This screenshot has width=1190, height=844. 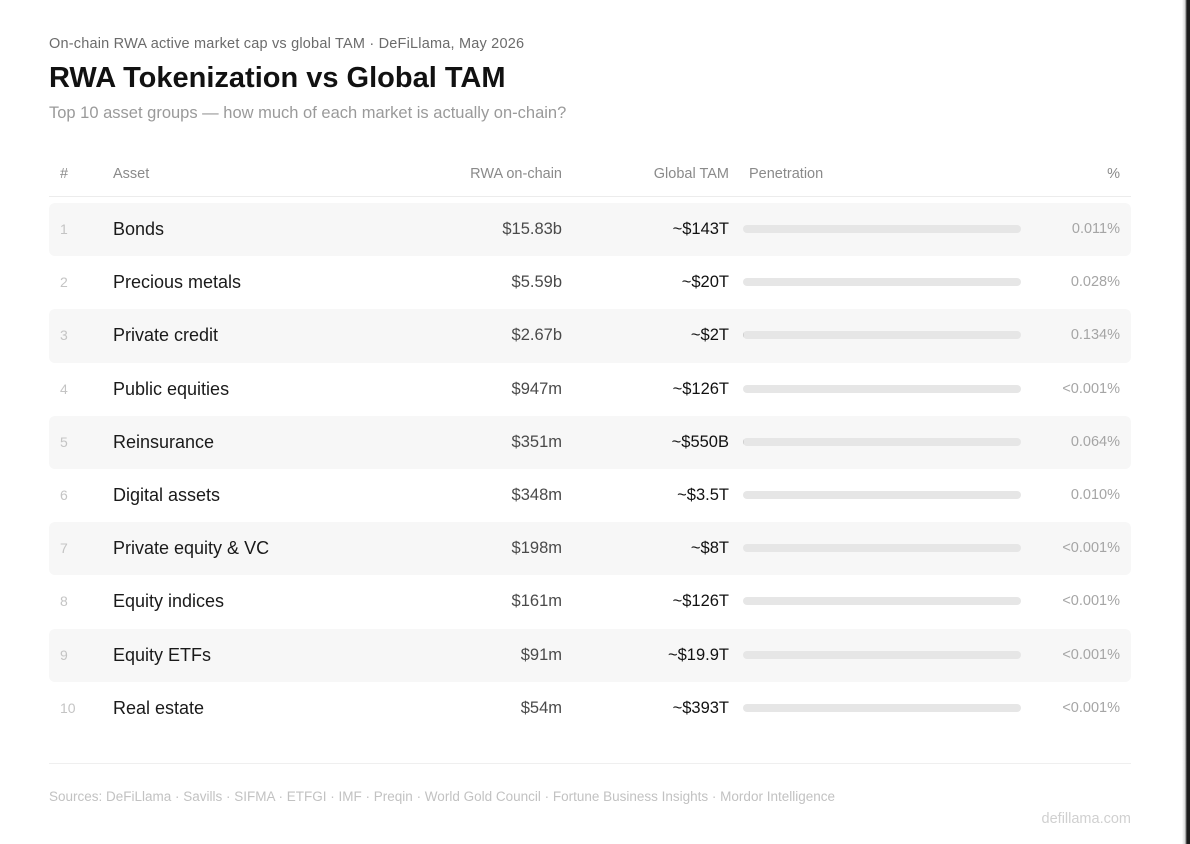 What do you see at coordinates (167, 494) in the screenshot?
I see `row-asset: Digital assets` at bounding box center [167, 494].